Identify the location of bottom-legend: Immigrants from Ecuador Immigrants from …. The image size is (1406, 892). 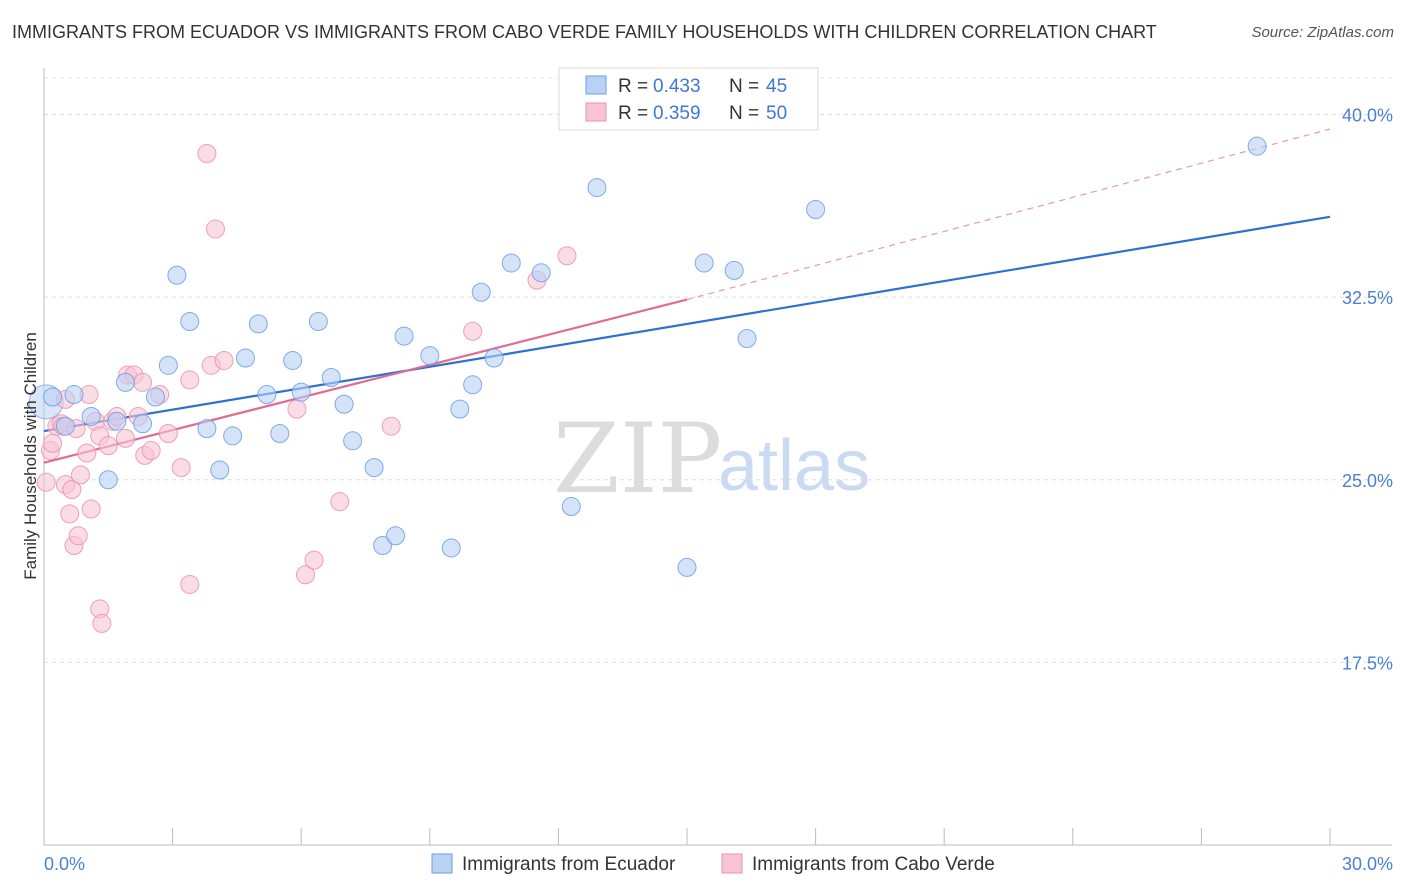
(713, 864).